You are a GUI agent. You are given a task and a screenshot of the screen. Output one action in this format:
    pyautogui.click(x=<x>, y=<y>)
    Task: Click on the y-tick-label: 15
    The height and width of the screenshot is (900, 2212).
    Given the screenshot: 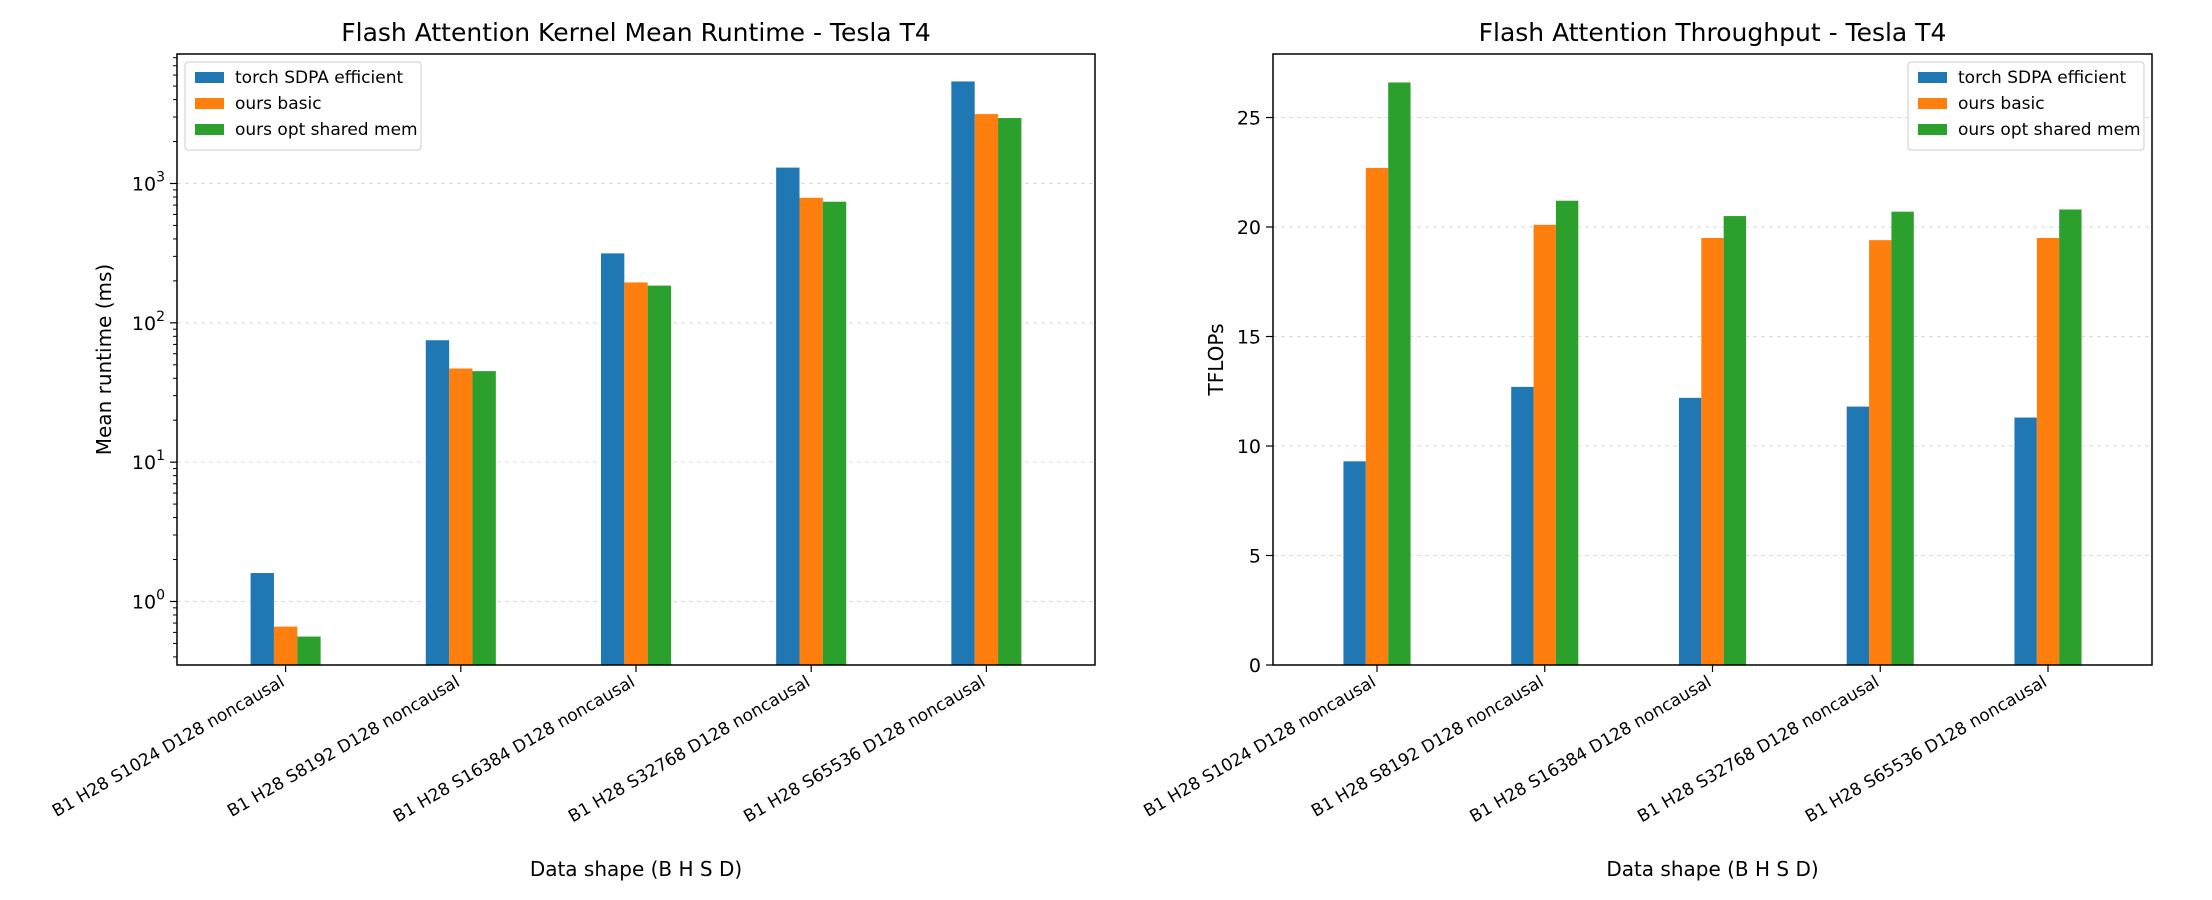 What is the action you would take?
    pyautogui.click(x=1249, y=338)
    